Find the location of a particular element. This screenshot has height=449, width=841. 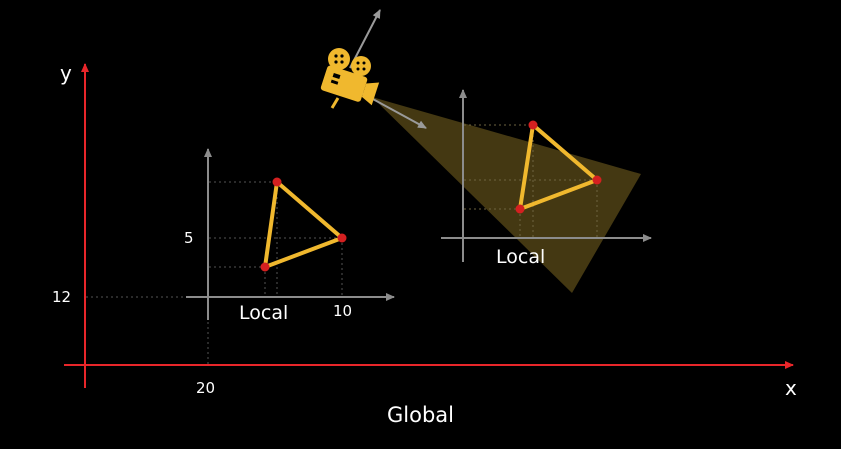

triangle-right is located at coordinates (558, 167).